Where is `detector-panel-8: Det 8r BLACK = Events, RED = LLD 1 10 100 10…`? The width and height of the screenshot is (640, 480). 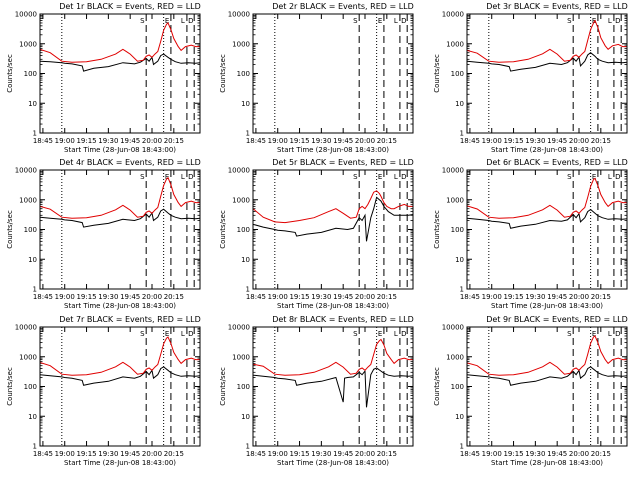
detector-panel-8: Det 8r BLACK = Events, RED = LLD 1 10 100 10… is located at coordinates (316, 391).